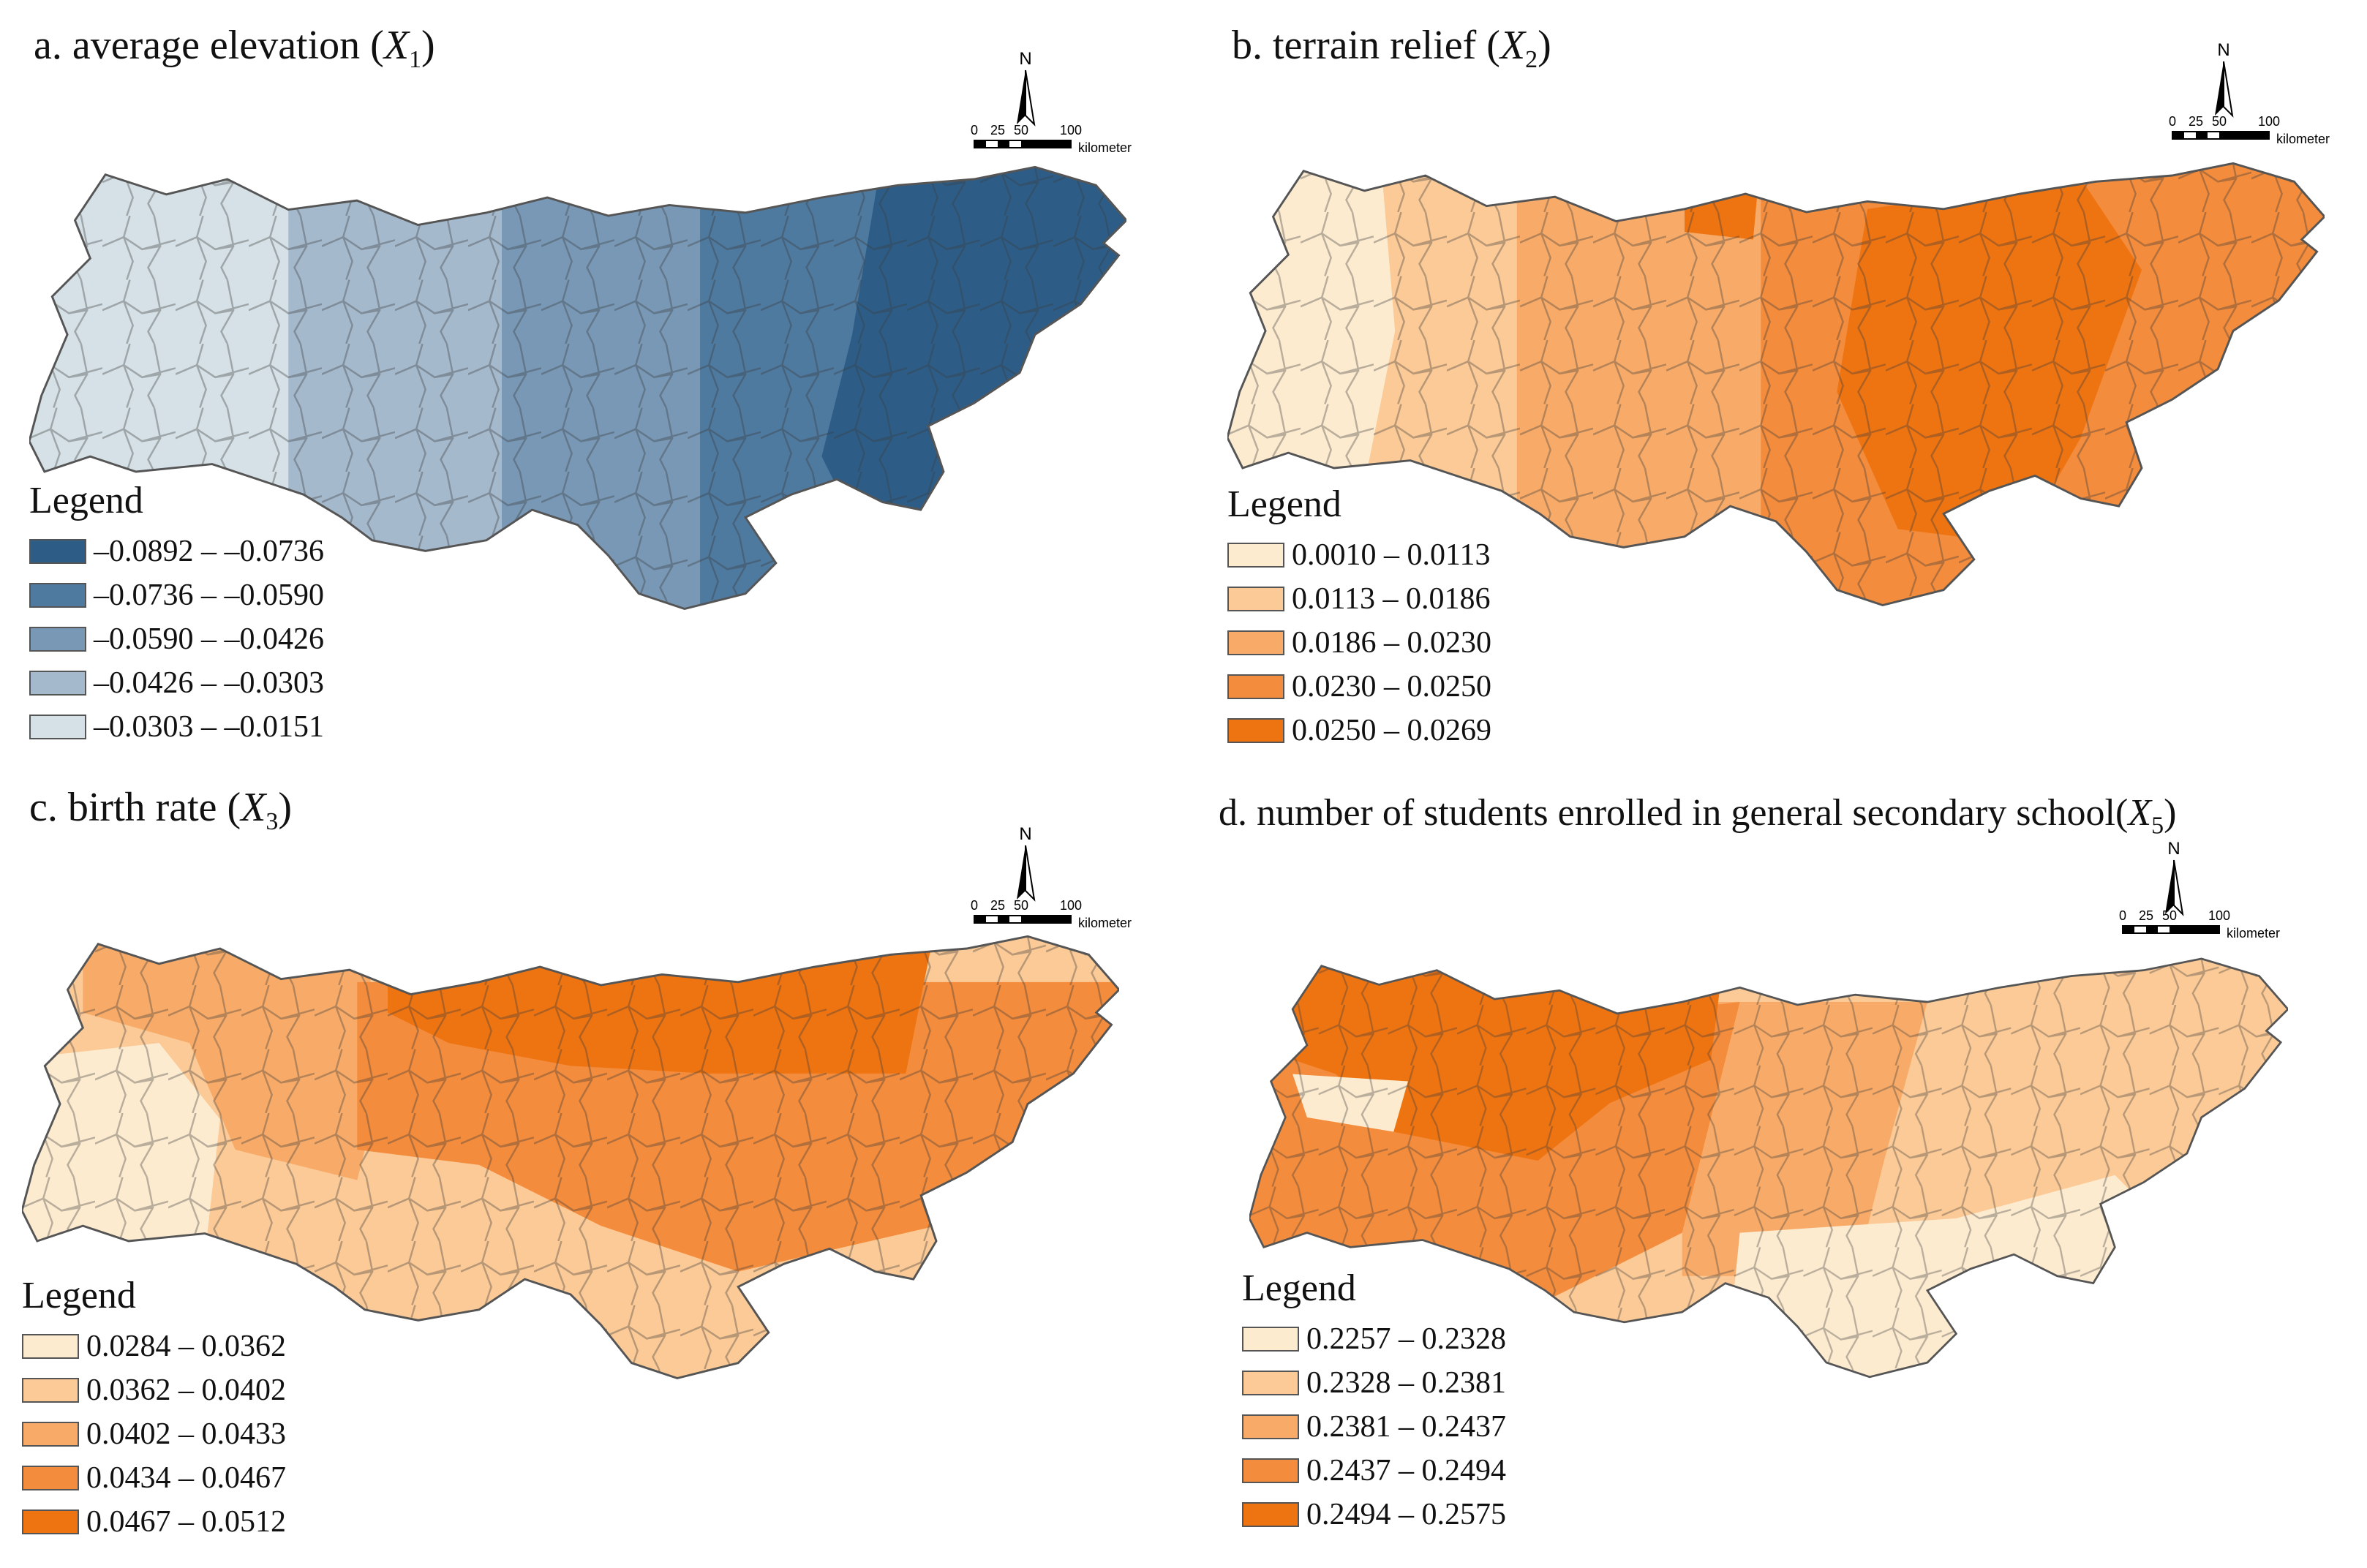 The width and height of the screenshot is (2367, 1568). I want to click on legend-item: 0.0402 – 0.0433, so click(154, 1434).